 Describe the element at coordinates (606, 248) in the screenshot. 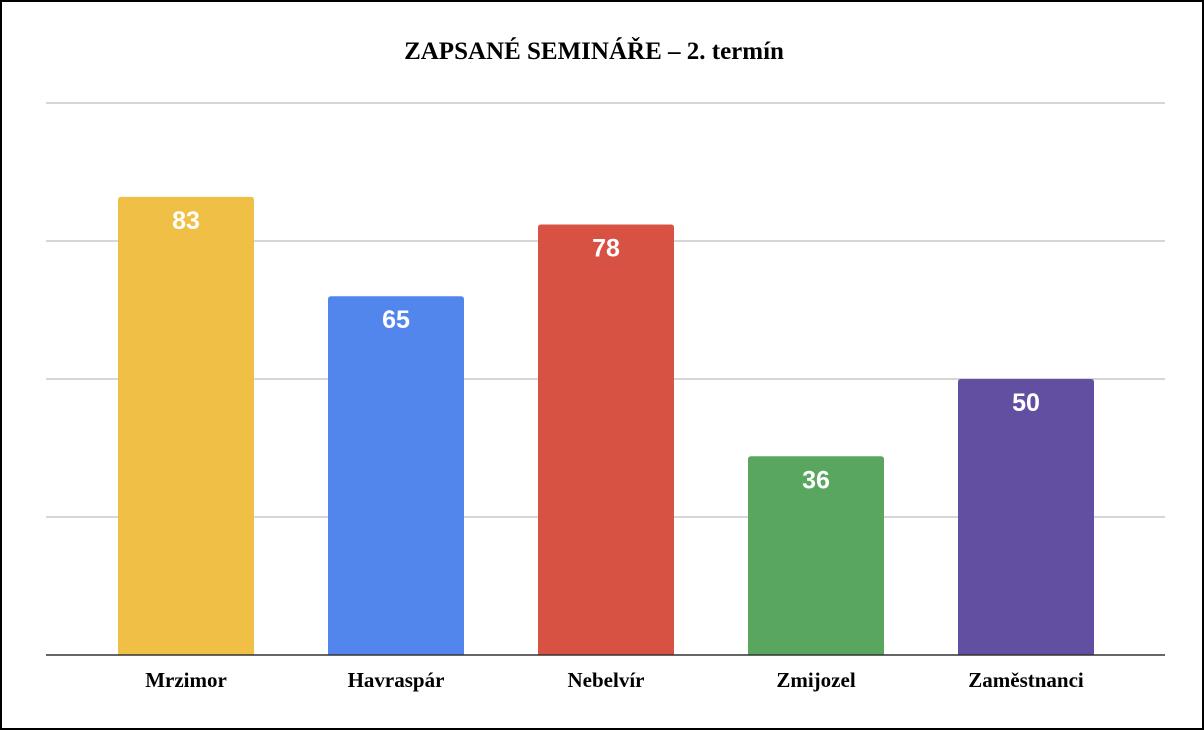

I see `data-label: 78` at that location.